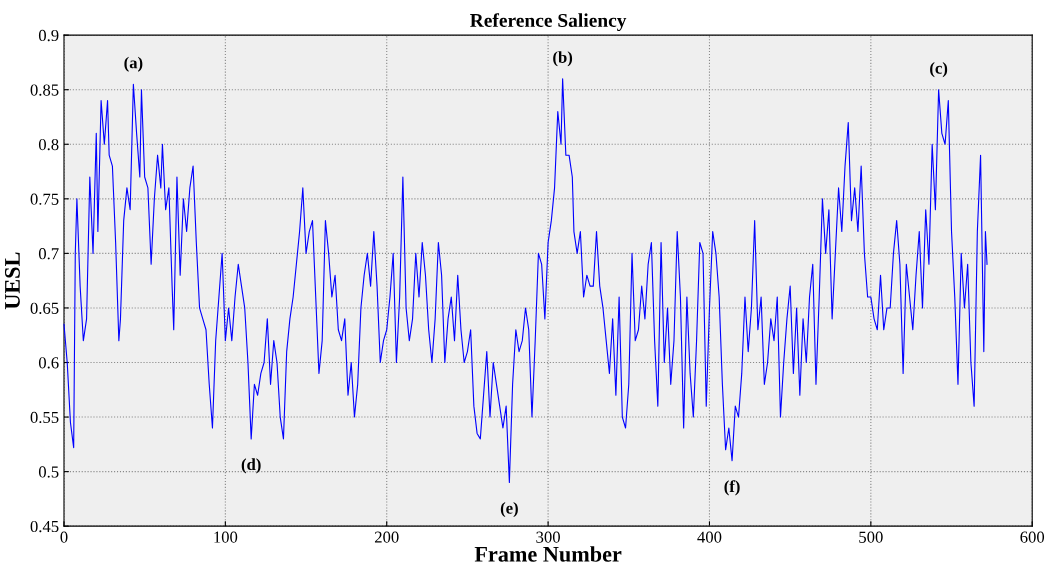  What do you see at coordinates (44, 90) in the screenshot?
I see `y-tick-label: 0.85` at bounding box center [44, 90].